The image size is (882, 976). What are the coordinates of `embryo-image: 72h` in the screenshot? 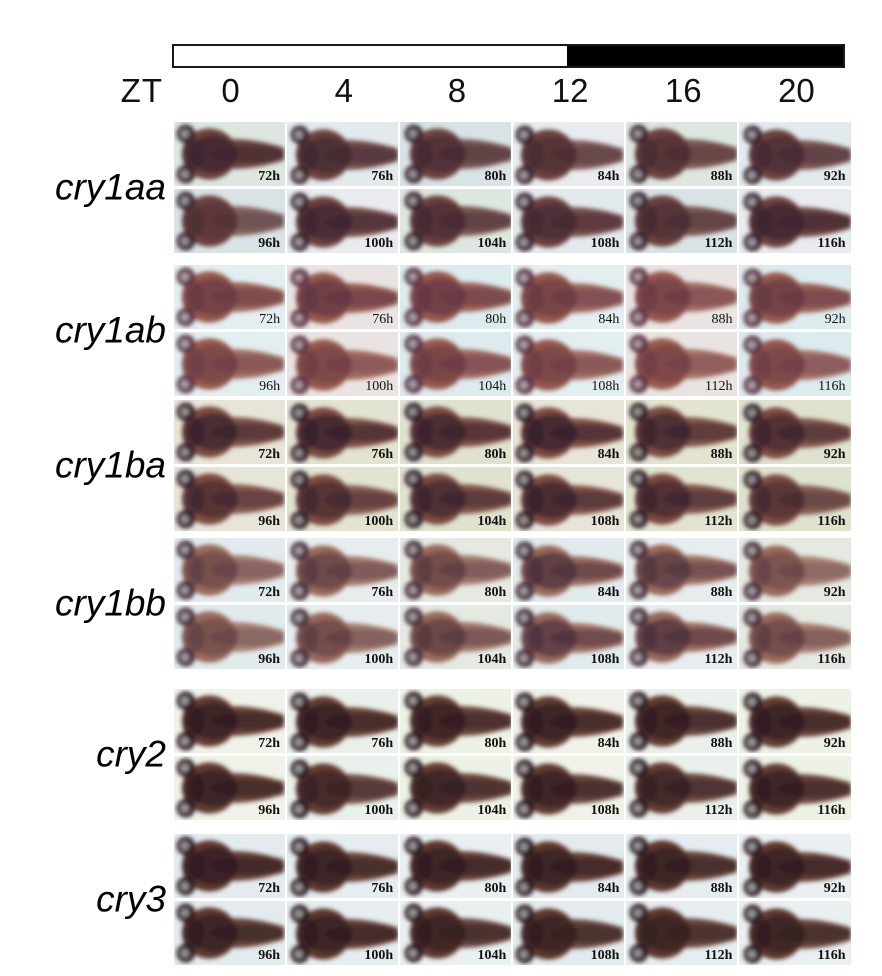 It's located at (230, 432).